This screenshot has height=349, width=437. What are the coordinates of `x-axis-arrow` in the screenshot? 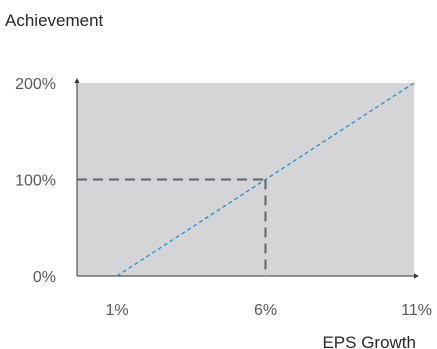 It's located at (416, 276).